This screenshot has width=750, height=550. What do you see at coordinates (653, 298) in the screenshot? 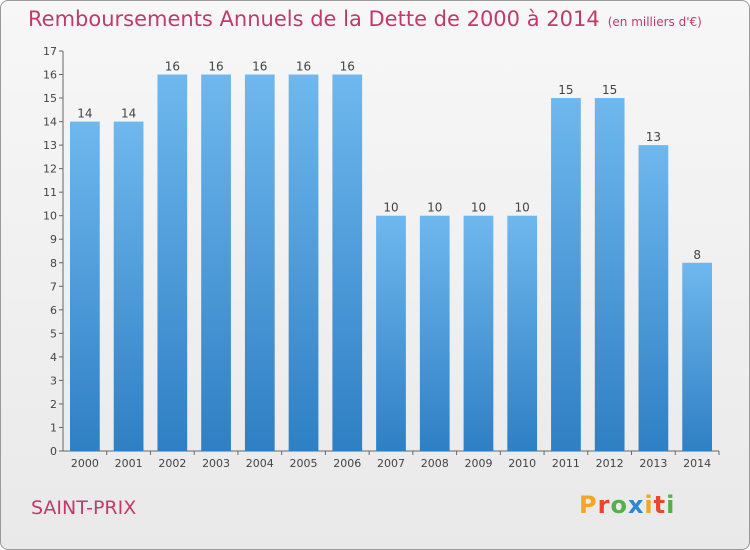
I see `bar-2013` at bounding box center [653, 298].